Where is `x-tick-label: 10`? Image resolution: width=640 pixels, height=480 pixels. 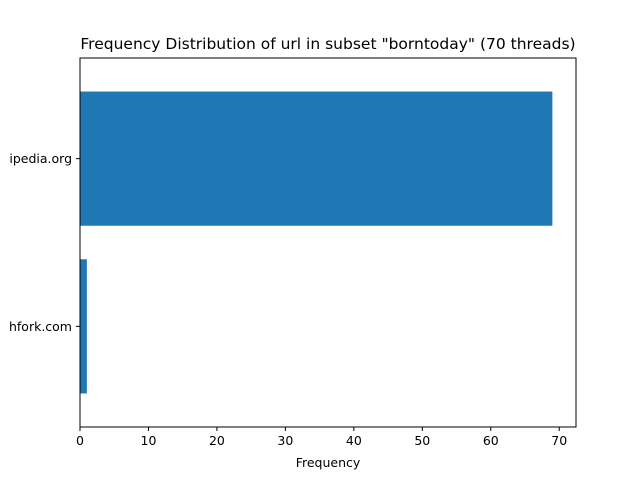
x-tick-label: 10 is located at coordinates (149, 440).